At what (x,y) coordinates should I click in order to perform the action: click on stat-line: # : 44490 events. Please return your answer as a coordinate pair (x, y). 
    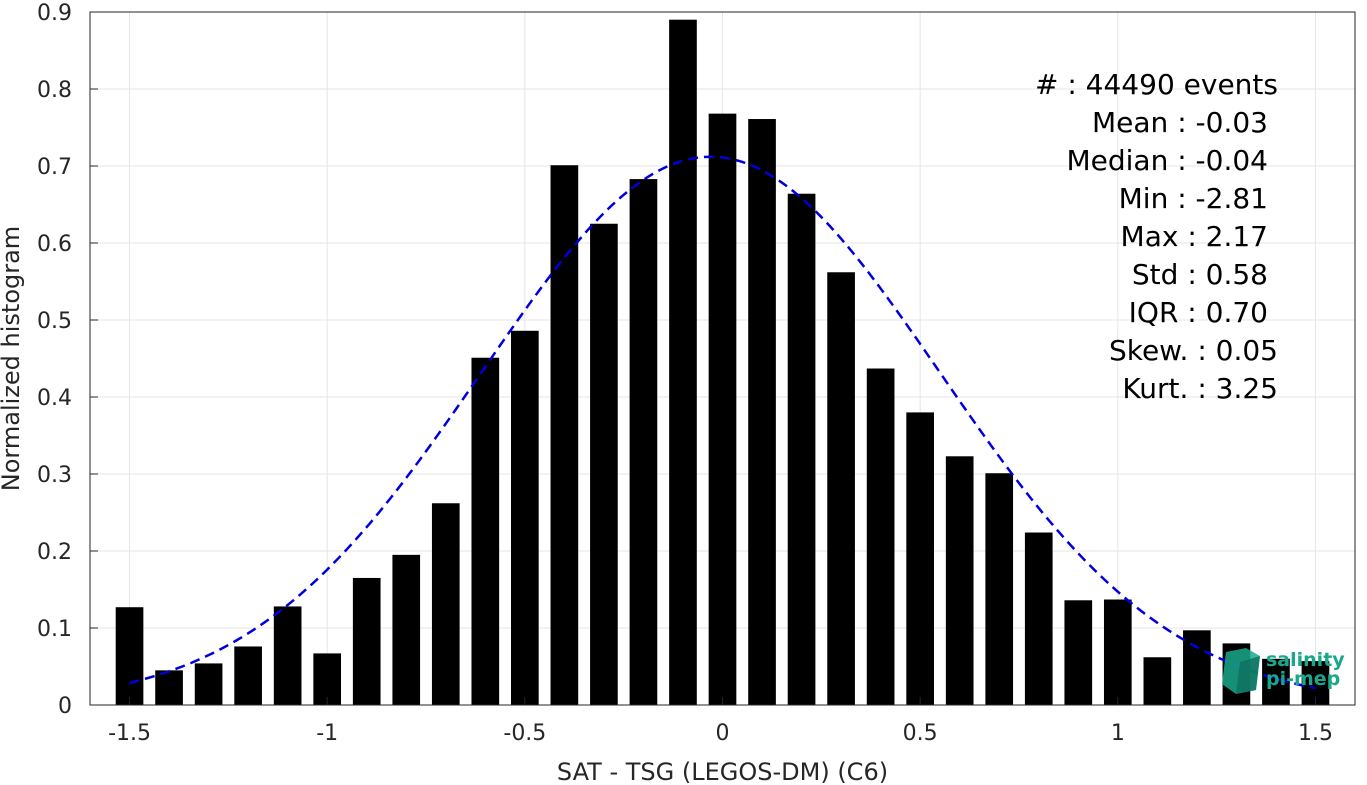
    Looking at the image, I should click on (1156, 84).